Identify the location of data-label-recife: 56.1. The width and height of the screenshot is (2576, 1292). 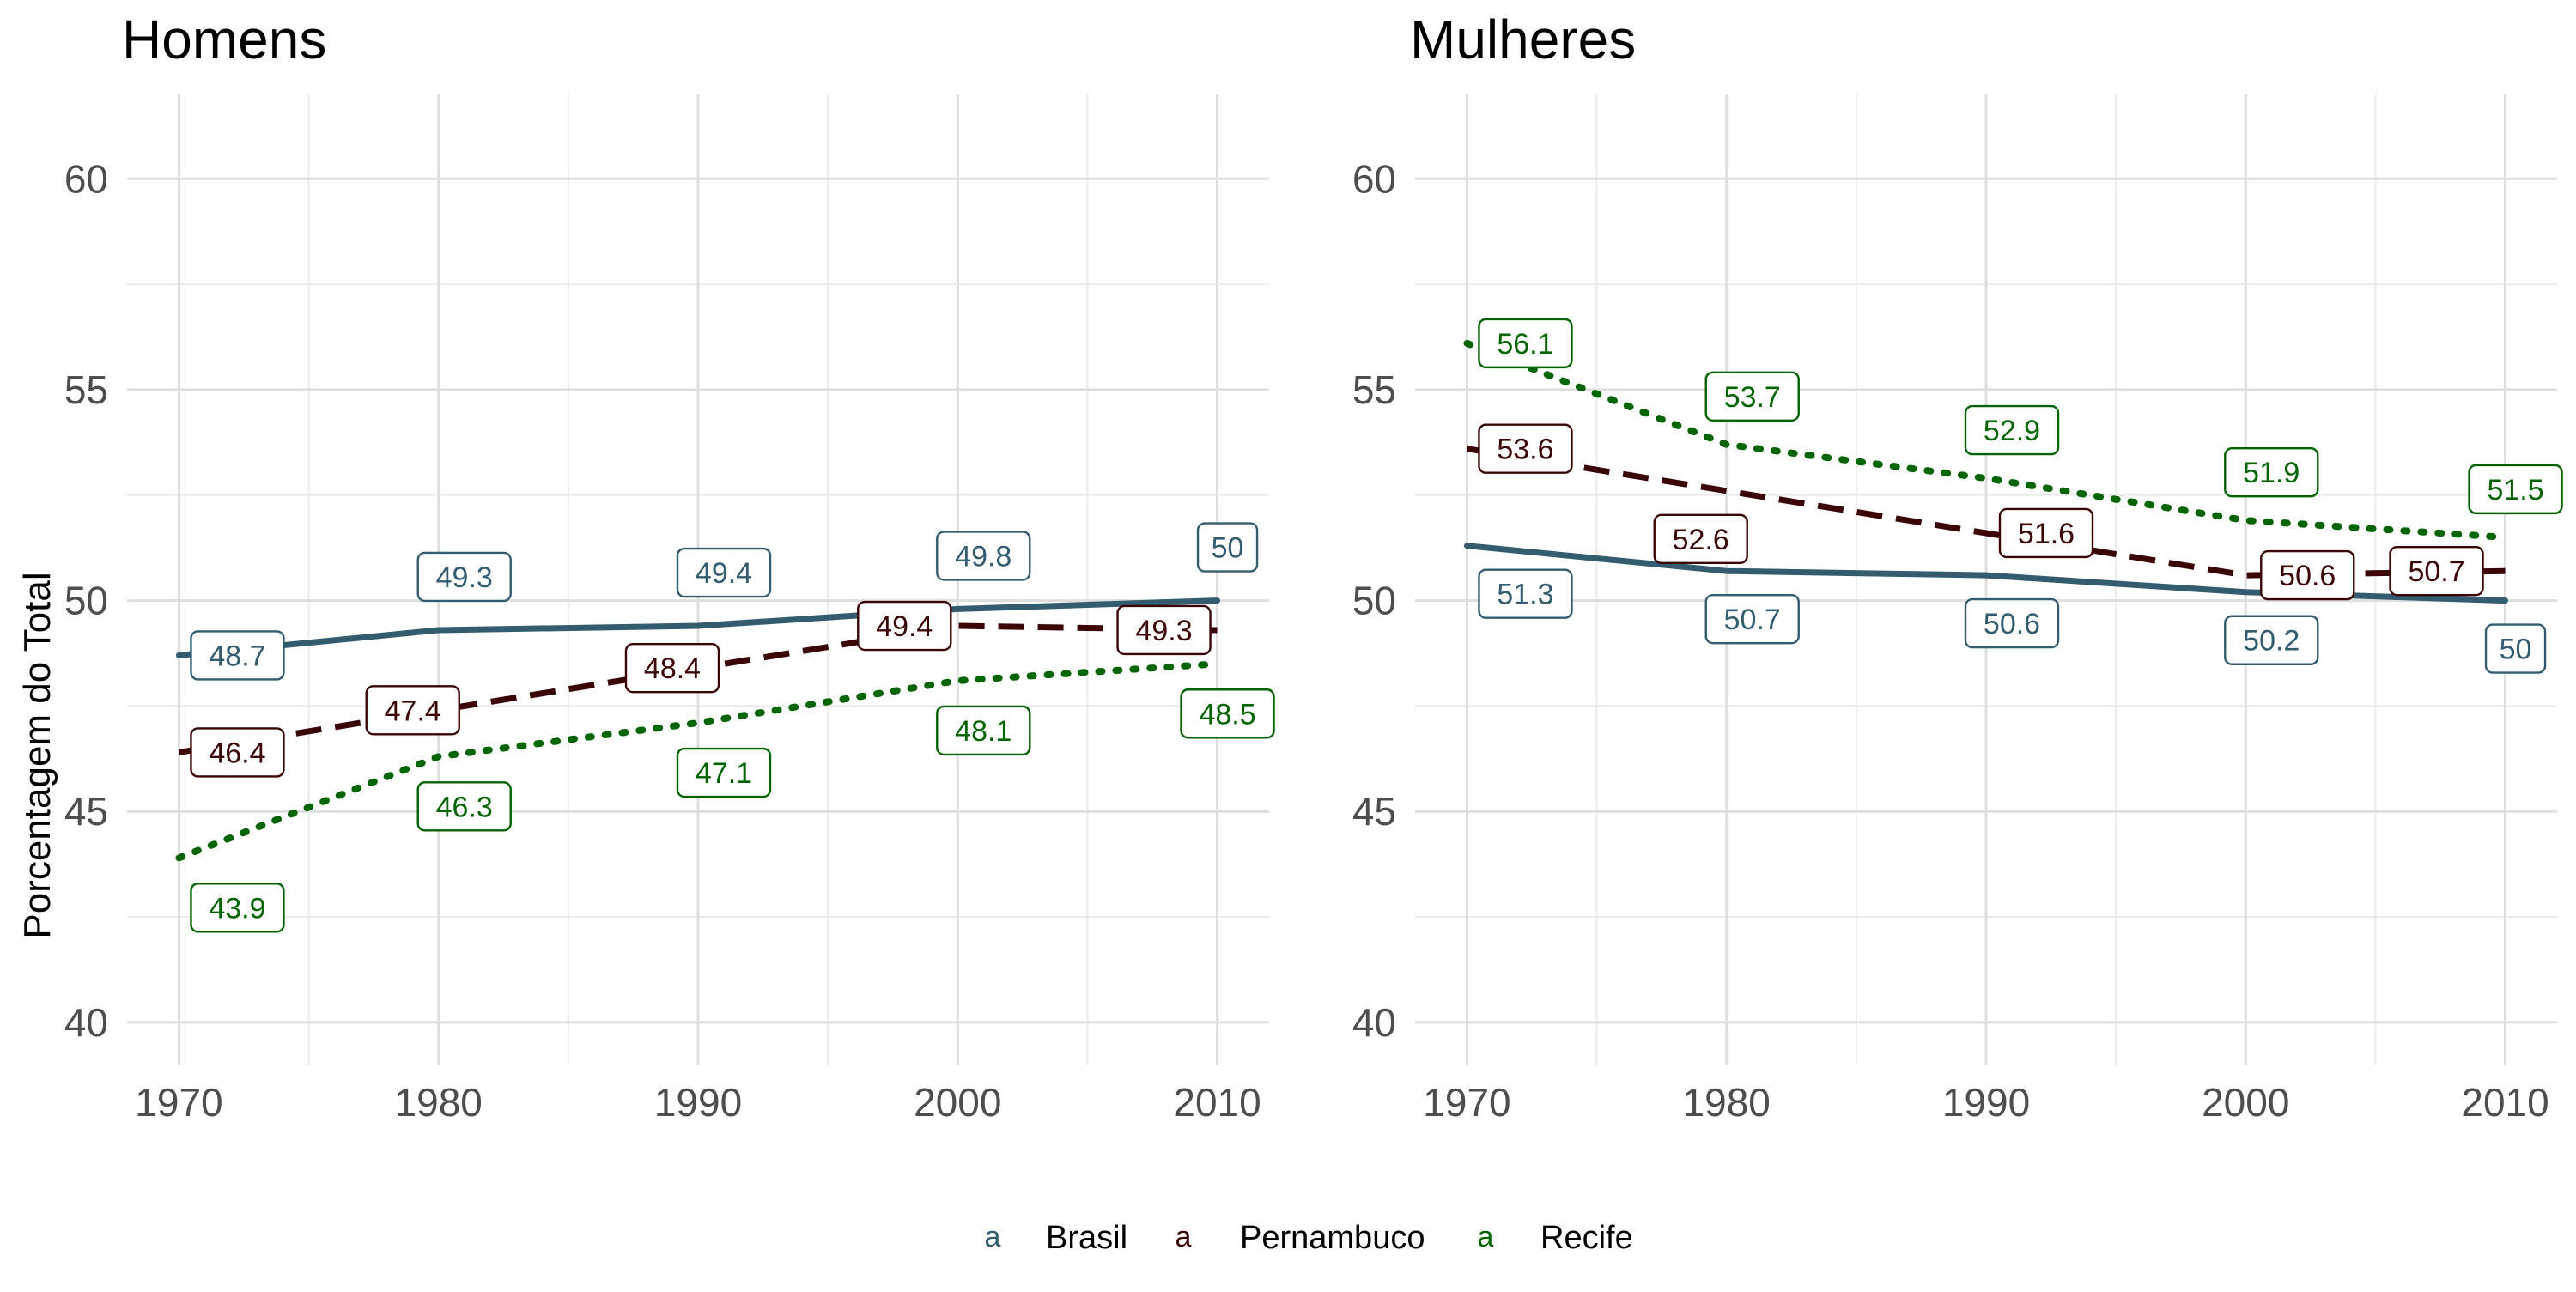
(1525, 344).